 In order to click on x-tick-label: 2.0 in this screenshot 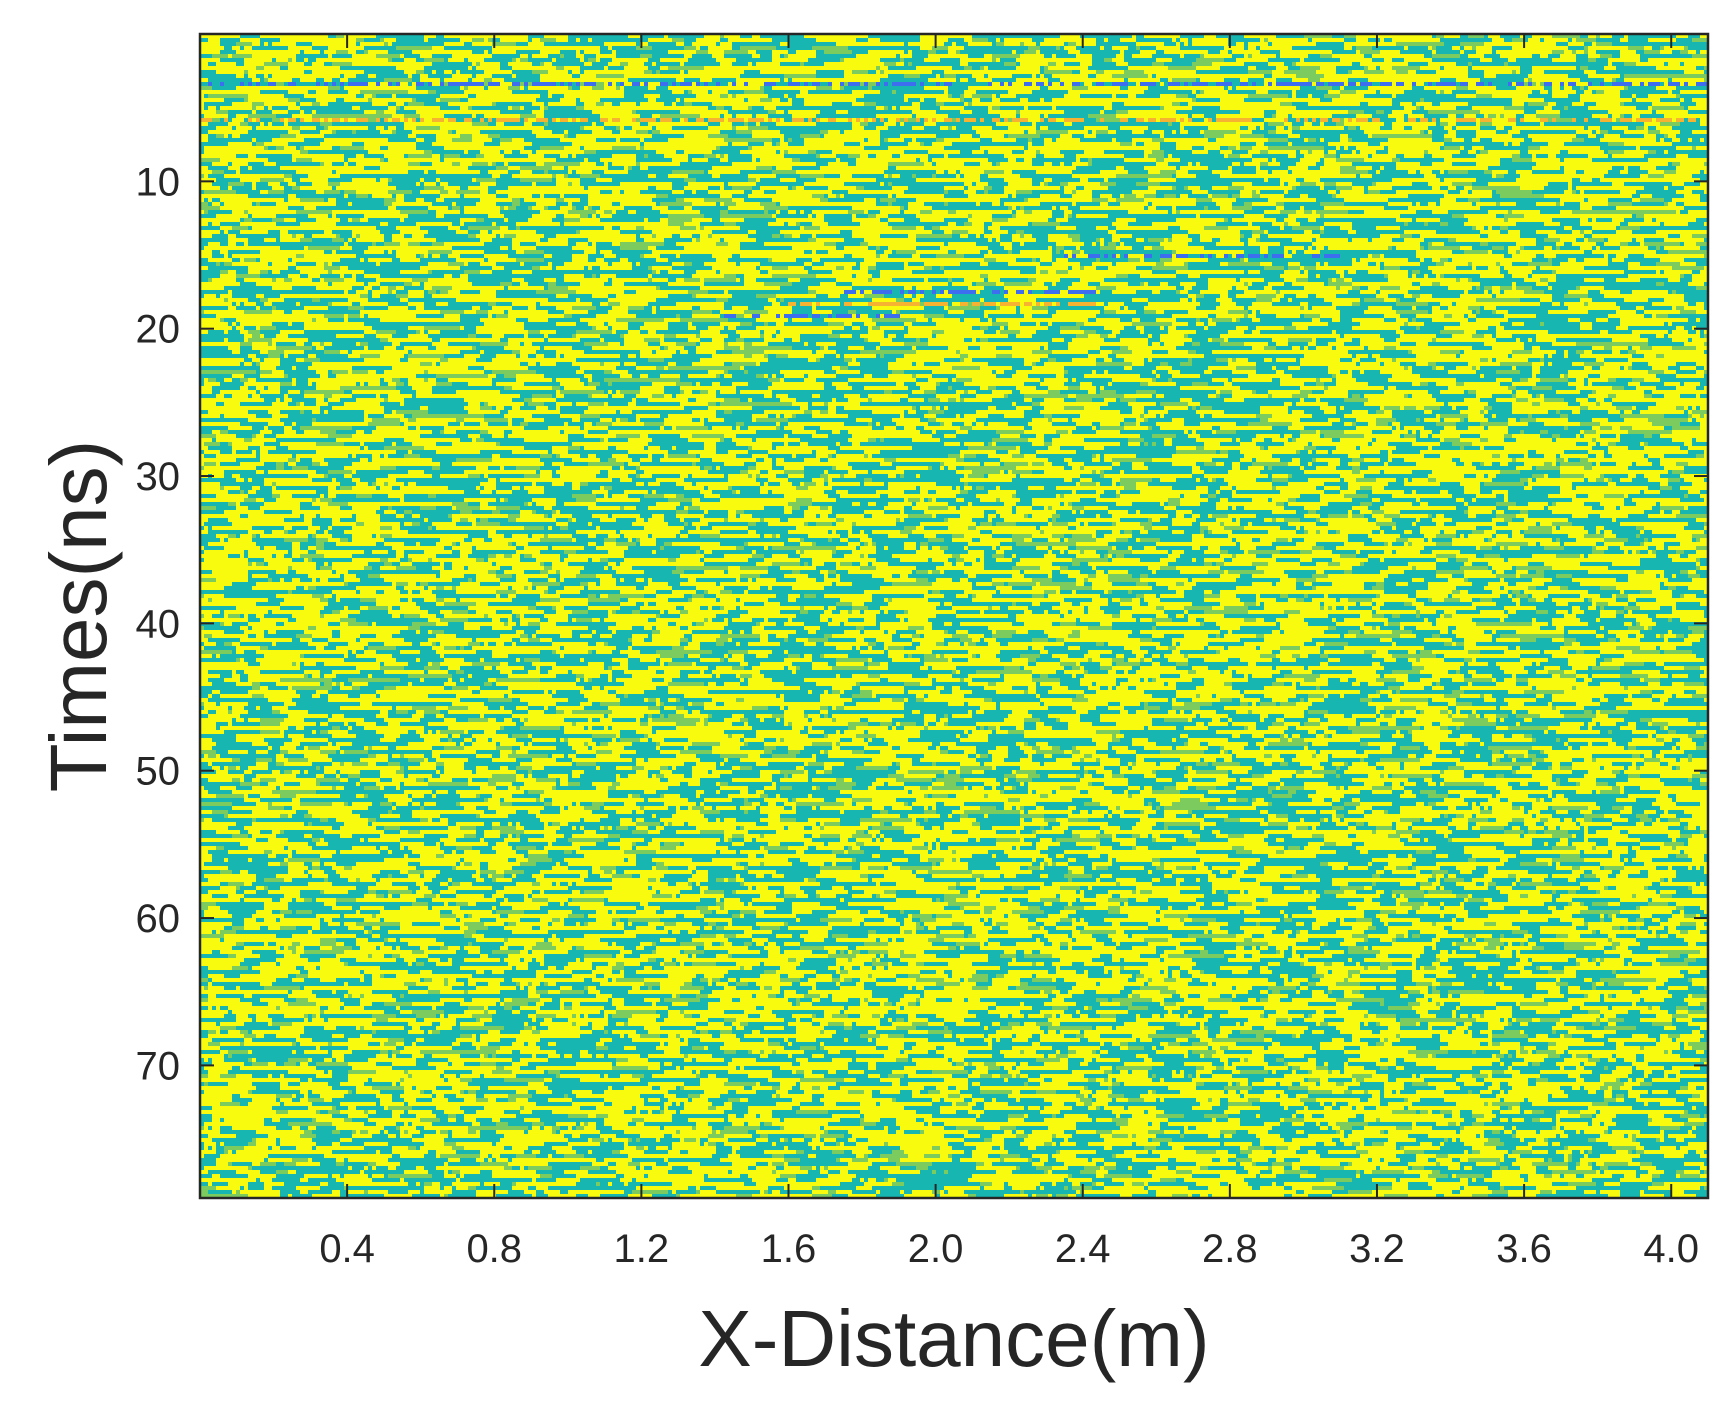, I will do `click(936, 1249)`.